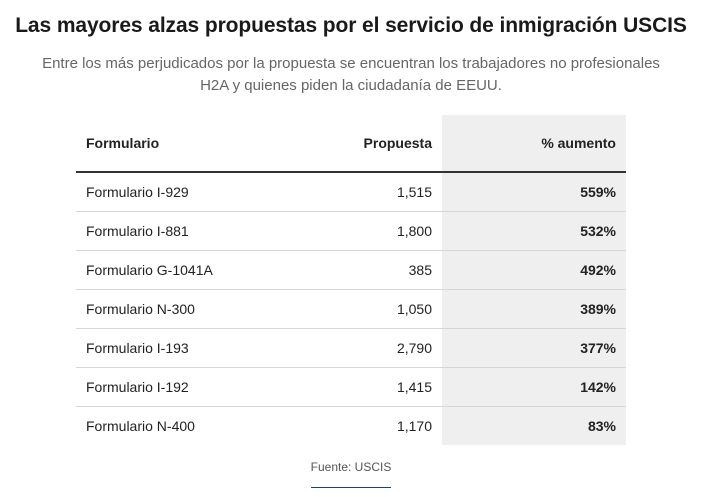 Image resolution: width=702 pixels, height=497 pixels. What do you see at coordinates (414, 425) in the screenshot?
I see `cell-proposal: 1,170` at bounding box center [414, 425].